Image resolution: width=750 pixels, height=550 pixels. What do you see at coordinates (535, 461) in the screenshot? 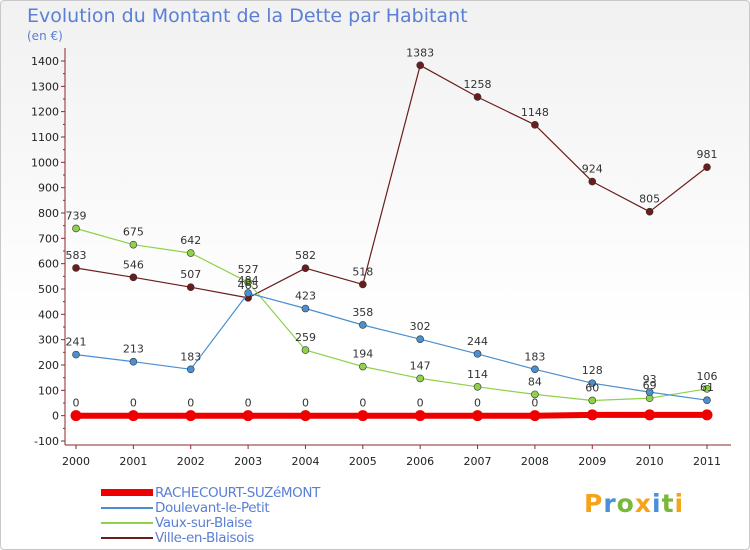
I see `x-tick-label: 2008` at bounding box center [535, 461].